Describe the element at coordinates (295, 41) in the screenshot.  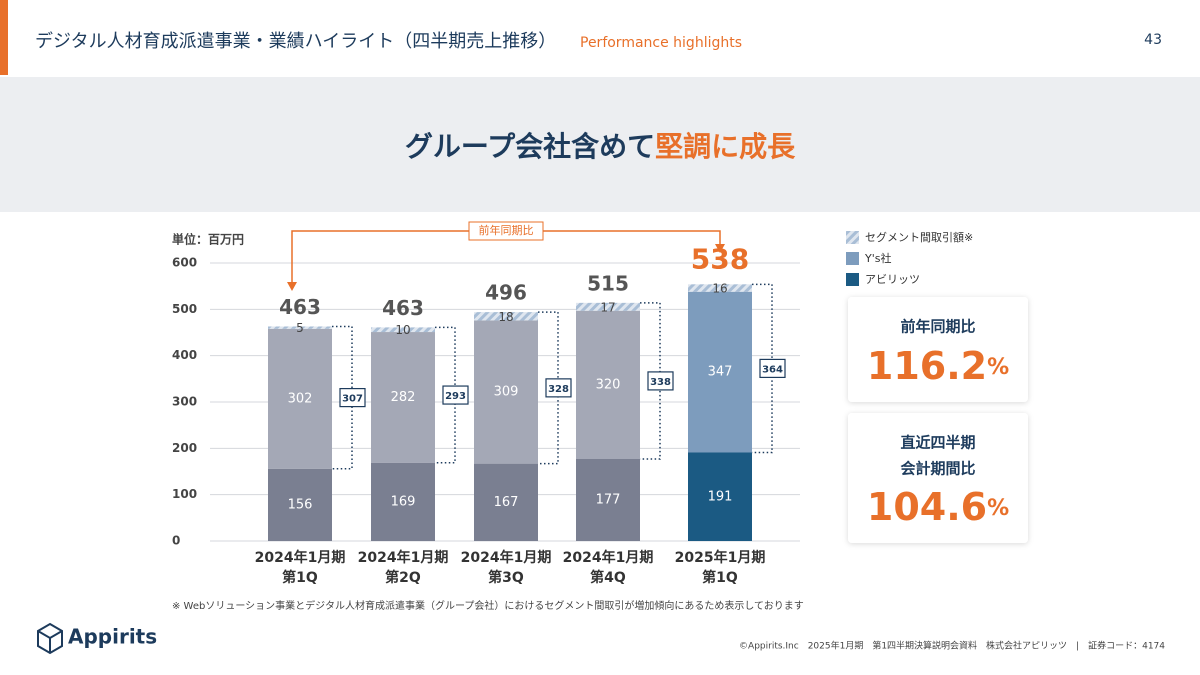
I see `header-title: デジタル人材育成派遣事業・業績ハイライト（四半期売上推移）` at that location.